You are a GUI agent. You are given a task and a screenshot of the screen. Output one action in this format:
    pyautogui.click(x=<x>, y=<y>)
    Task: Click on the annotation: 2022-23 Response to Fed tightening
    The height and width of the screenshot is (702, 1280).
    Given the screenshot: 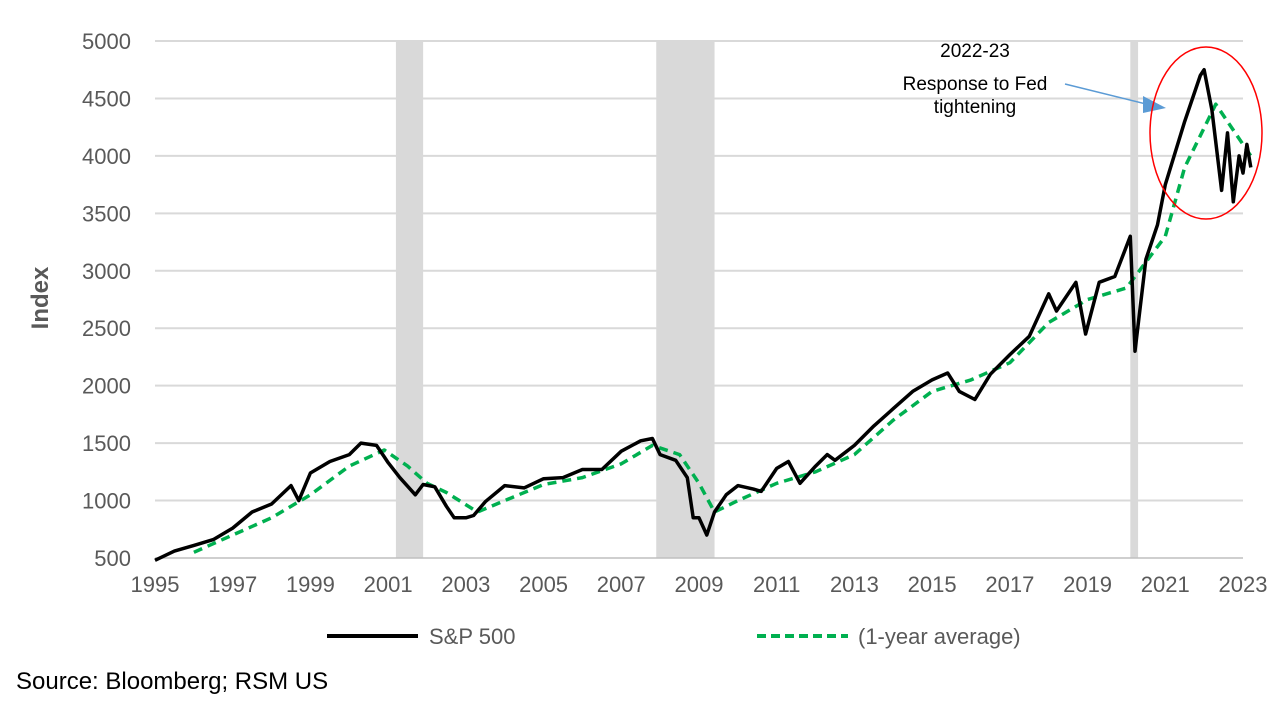 What is the action you would take?
    pyautogui.click(x=1083, y=130)
    